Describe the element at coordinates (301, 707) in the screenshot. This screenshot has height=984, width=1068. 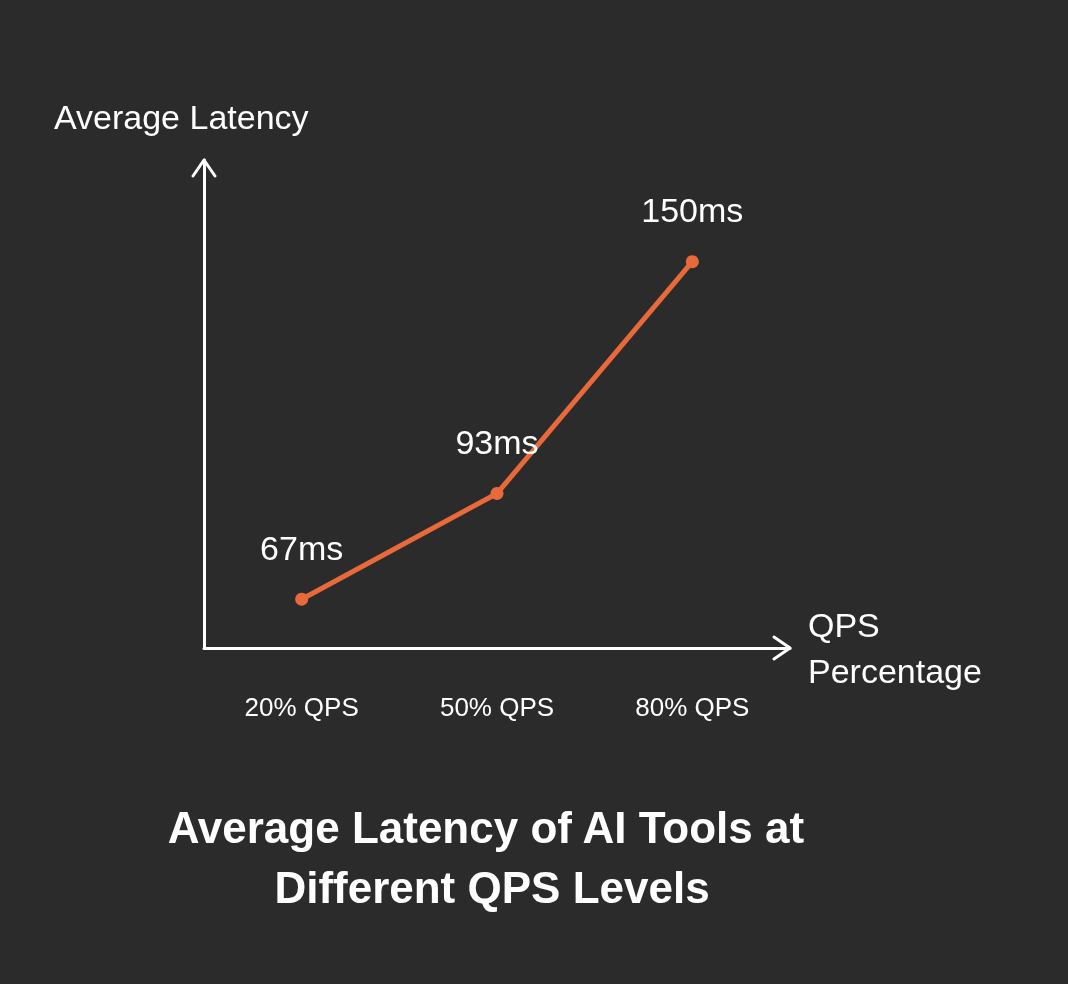
I see `x-tick-label: 20% QPS` at that location.